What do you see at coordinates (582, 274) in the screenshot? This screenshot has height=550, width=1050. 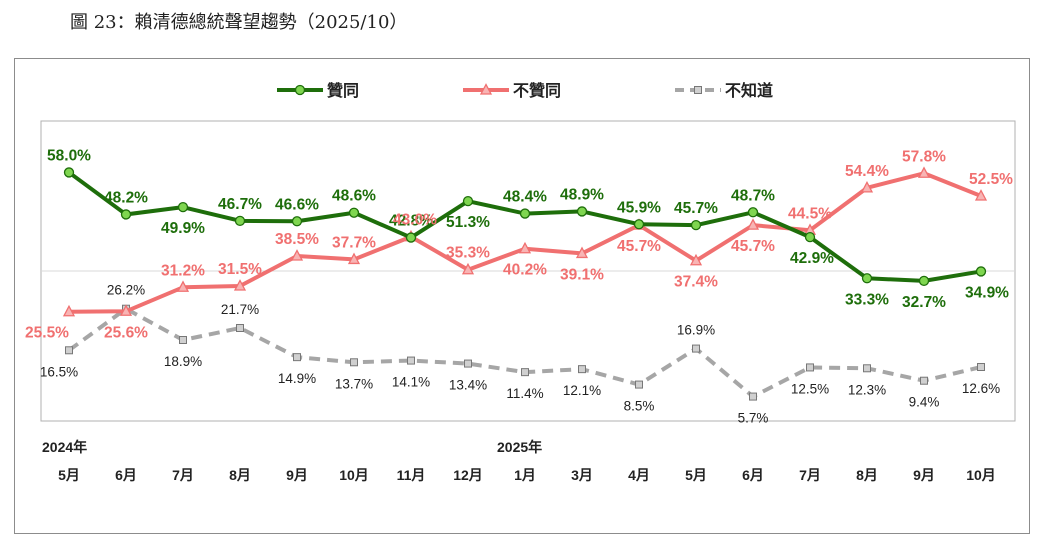 I see `data-label-1-9: 39.1%` at bounding box center [582, 274].